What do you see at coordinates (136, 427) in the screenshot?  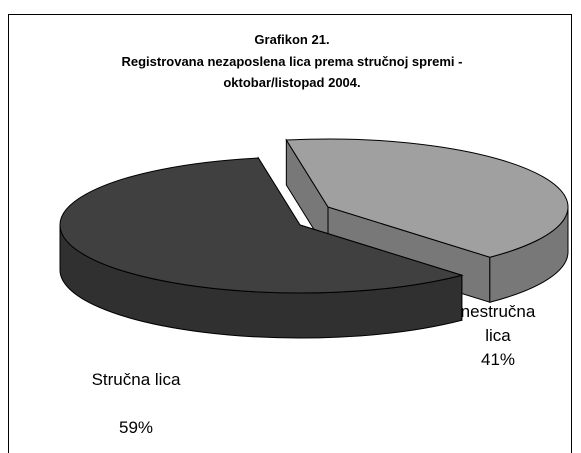 I see `slice-value-label: 59%` at bounding box center [136, 427].